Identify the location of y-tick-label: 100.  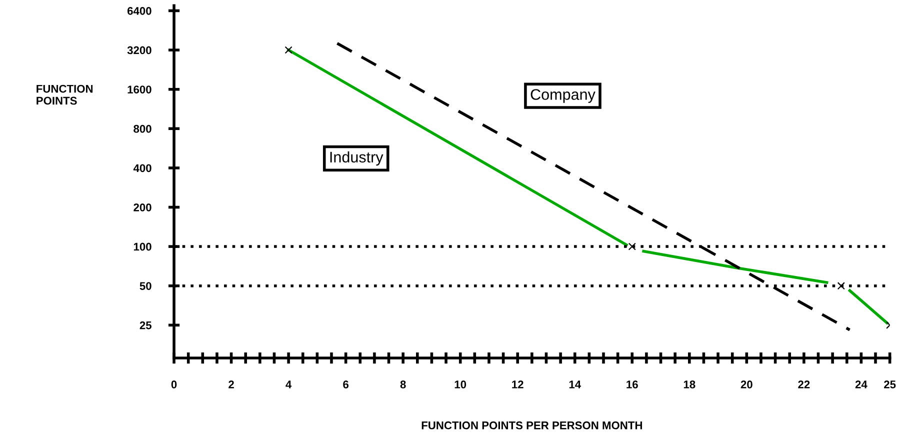
(143, 246).